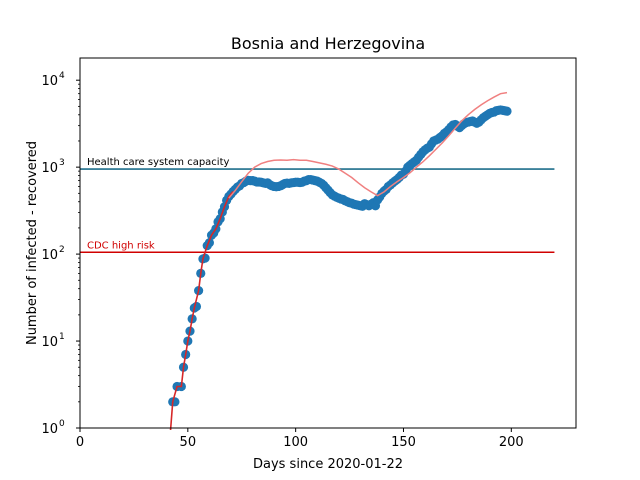 Image resolution: width=640 pixels, height=480 pixels. I want to click on x-axis-label: Days since 2020-01-22, so click(328, 464).